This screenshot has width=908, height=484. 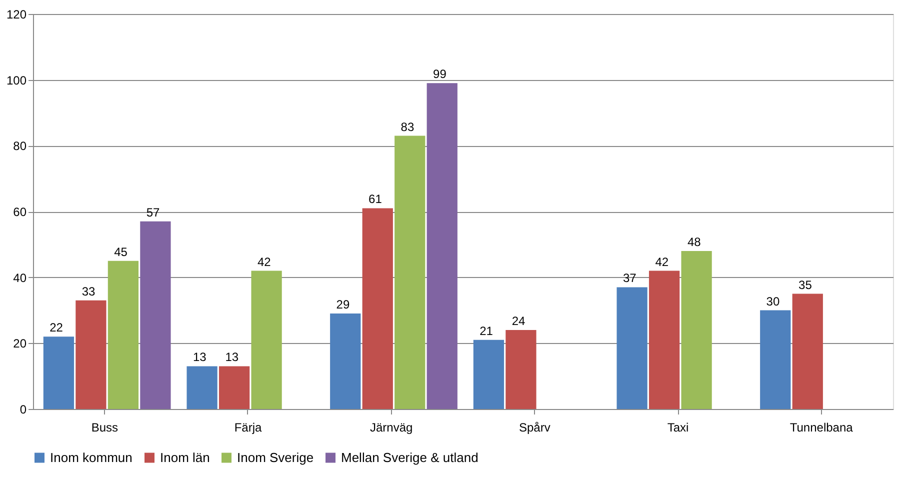 What do you see at coordinates (185, 457) in the screenshot?
I see `legend-label: Inom län` at bounding box center [185, 457].